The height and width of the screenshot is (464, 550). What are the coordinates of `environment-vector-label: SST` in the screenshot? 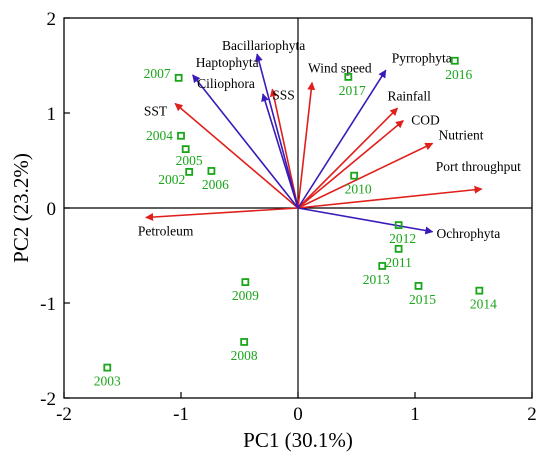 It's located at (156, 111).